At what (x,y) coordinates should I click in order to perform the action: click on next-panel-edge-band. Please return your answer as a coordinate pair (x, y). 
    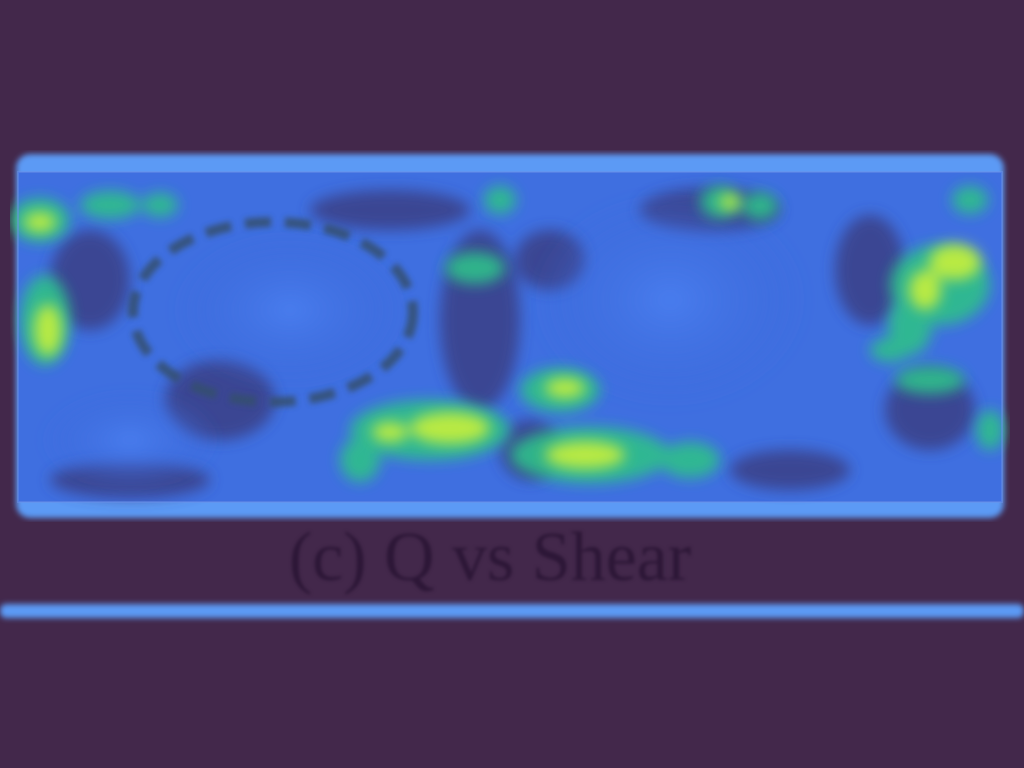
    Looking at the image, I should click on (512, 611).